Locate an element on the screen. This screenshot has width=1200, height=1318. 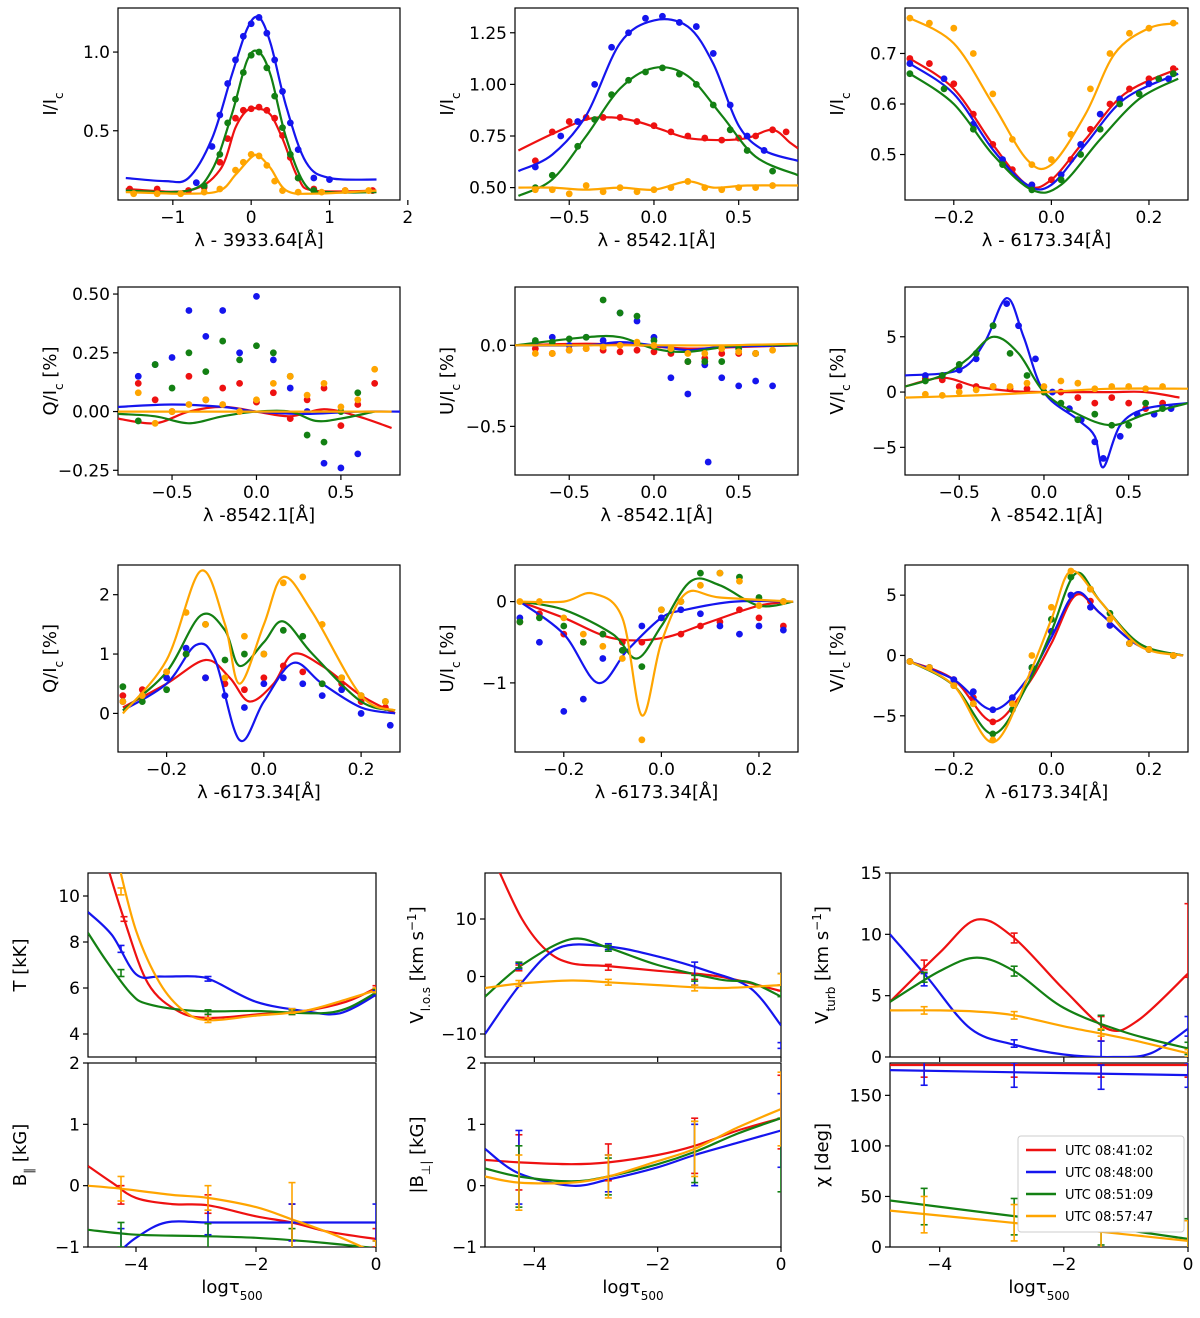
y-axis-label: Vturb [km s−1] is located at coordinates (824, 965).